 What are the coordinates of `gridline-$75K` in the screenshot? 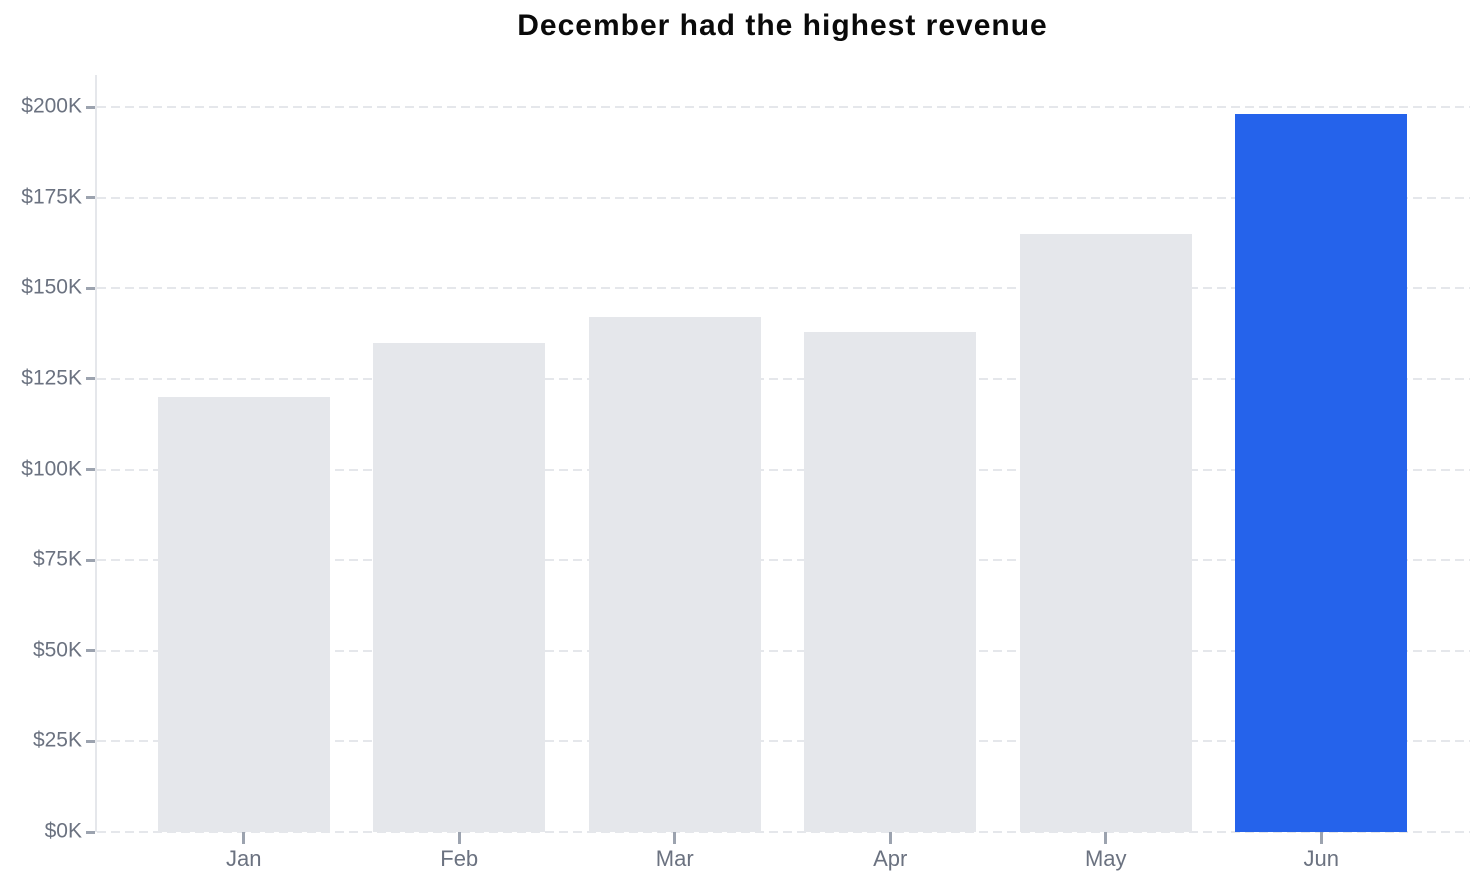 It's located at (783, 560).